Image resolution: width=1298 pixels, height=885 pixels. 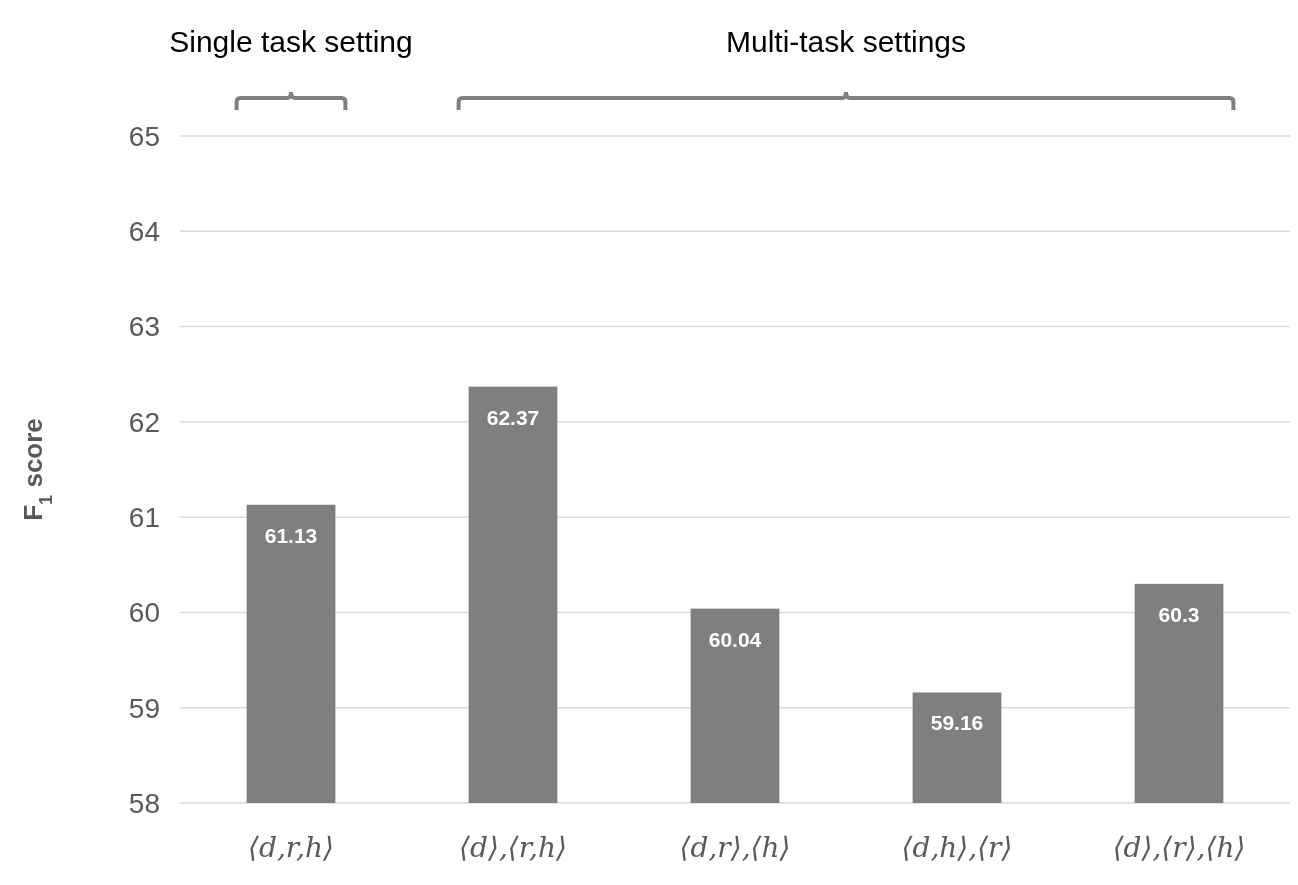 I want to click on x-tick-label: ⟨d,r⟩,⟨h⟩, so click(x=735, y=847).